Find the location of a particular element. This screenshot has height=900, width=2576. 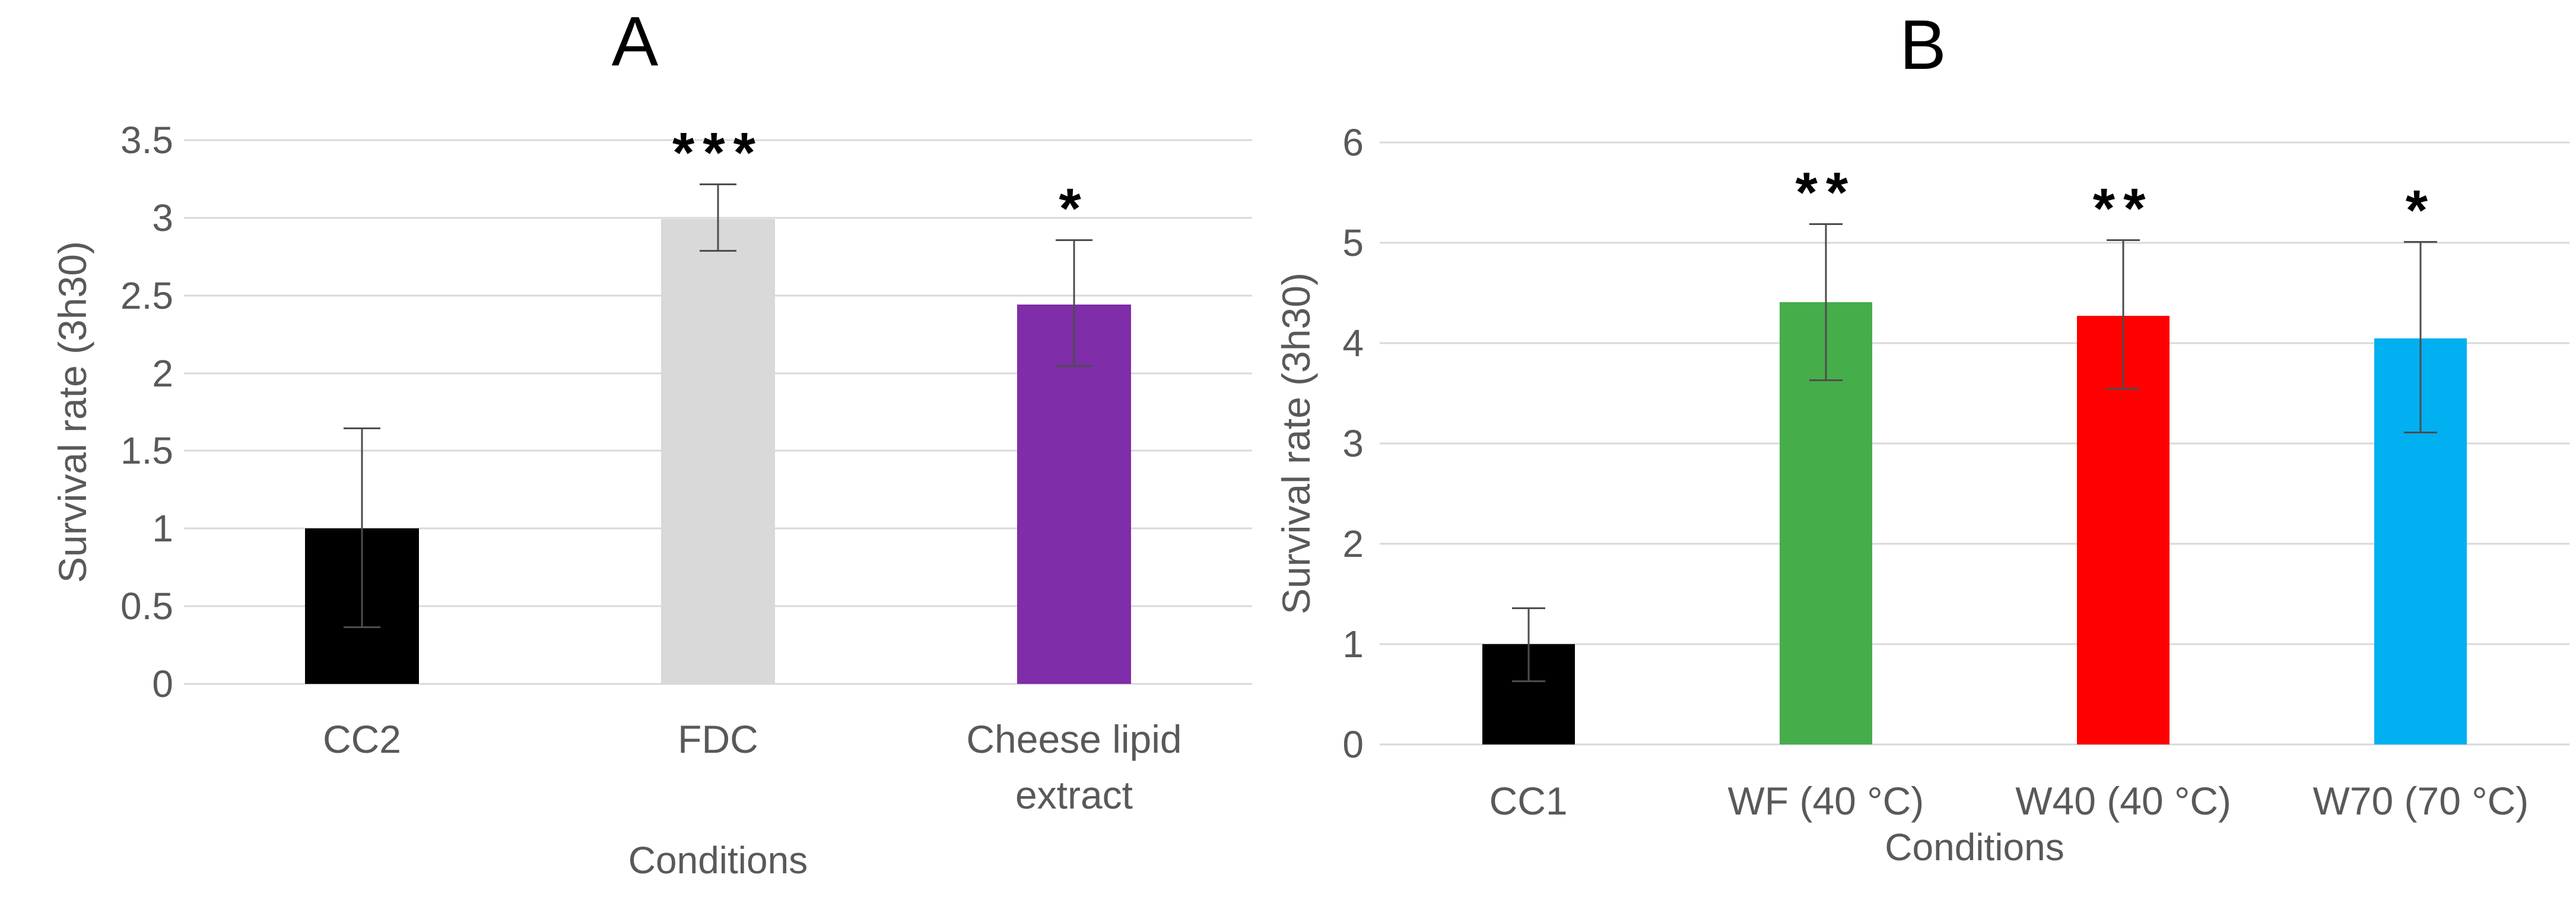

category-label-line: CC2 is located at coordinates (362, 739).